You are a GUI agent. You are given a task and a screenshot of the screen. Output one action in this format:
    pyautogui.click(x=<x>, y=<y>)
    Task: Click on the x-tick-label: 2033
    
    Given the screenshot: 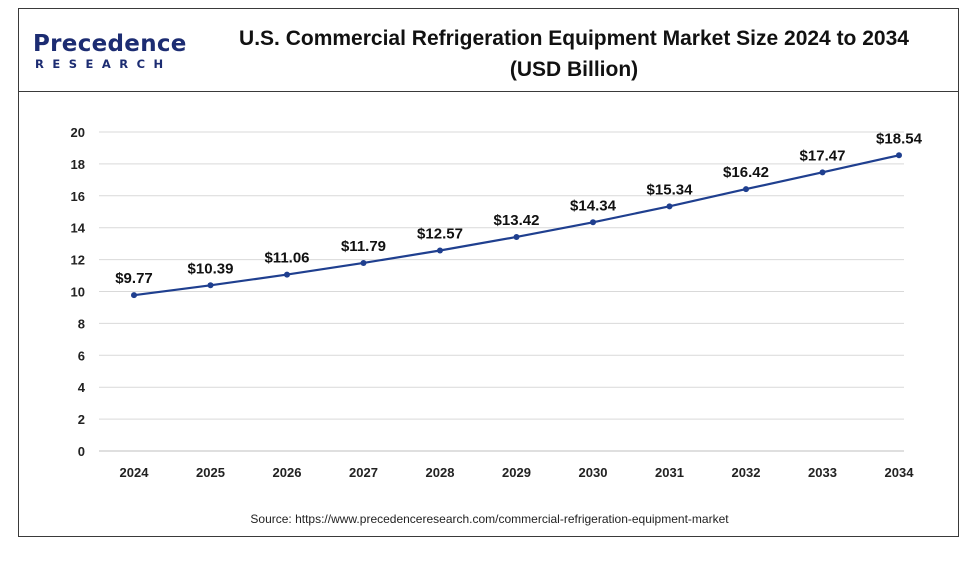 What is the action you would take?
    pyautogui.click(x=822, y=472)
    